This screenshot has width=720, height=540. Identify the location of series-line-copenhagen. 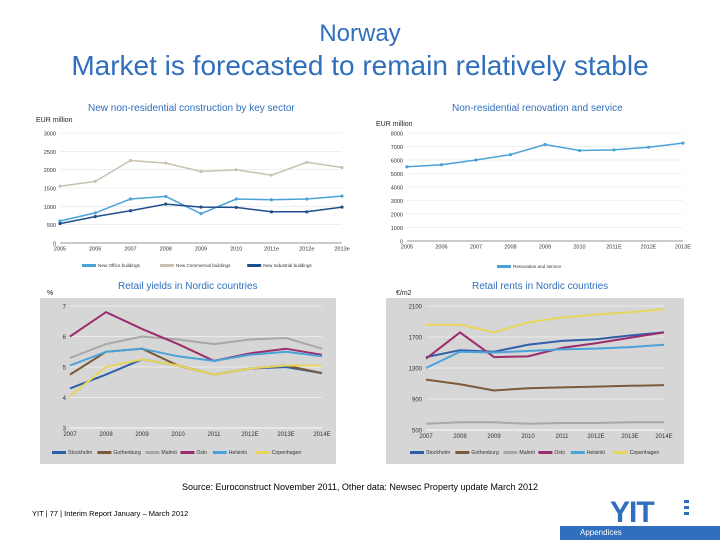
(545, 321).